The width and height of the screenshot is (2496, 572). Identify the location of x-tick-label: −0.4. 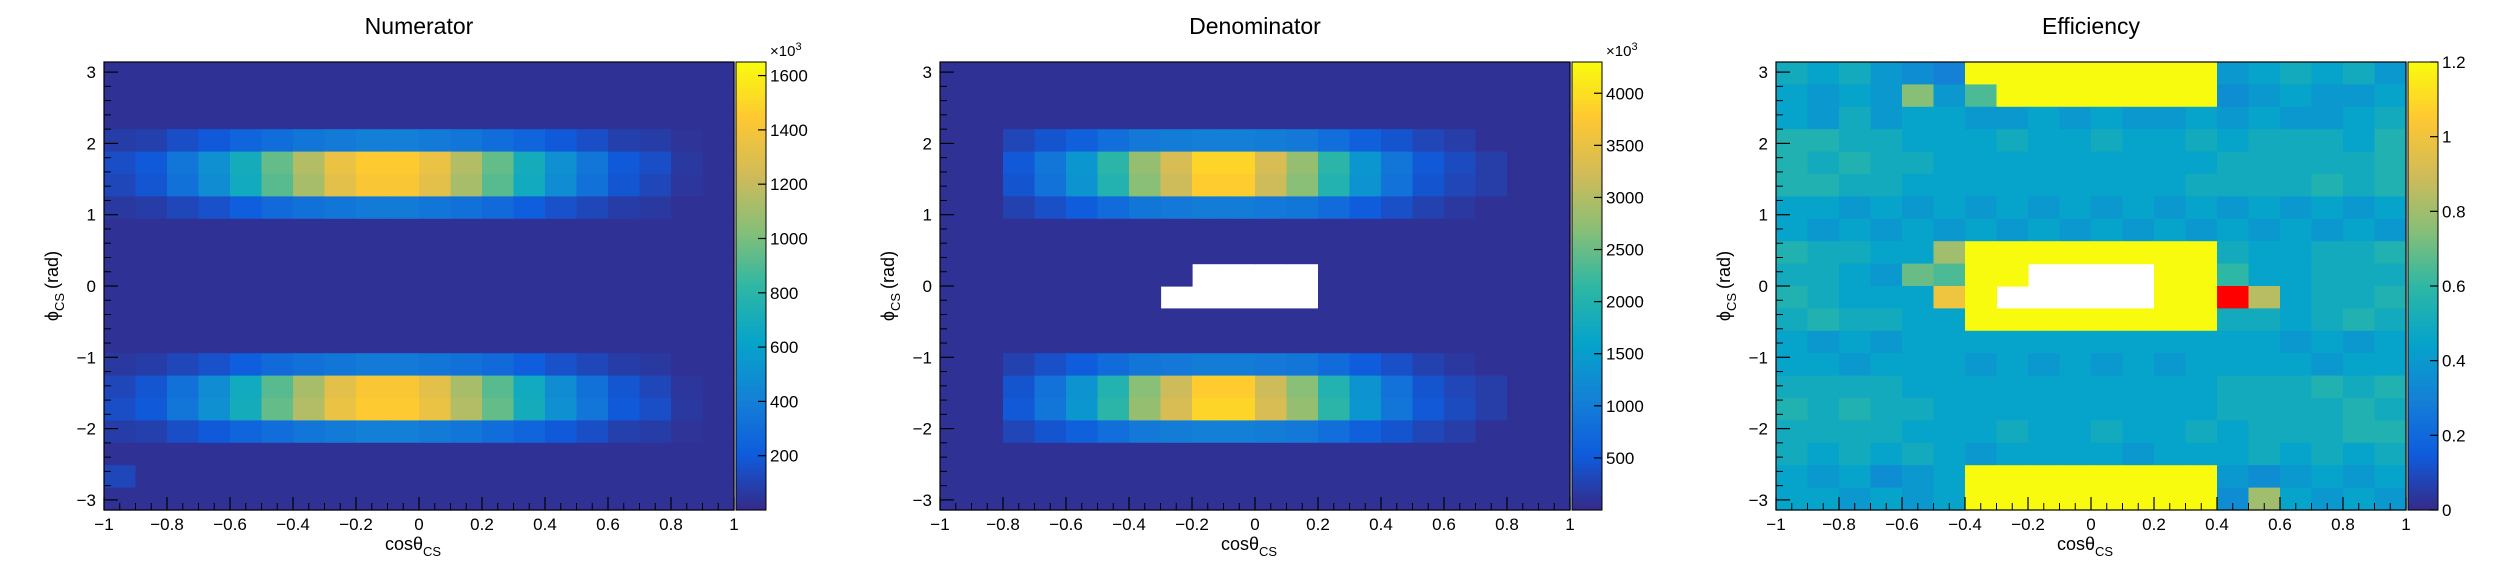
(1129, 524).